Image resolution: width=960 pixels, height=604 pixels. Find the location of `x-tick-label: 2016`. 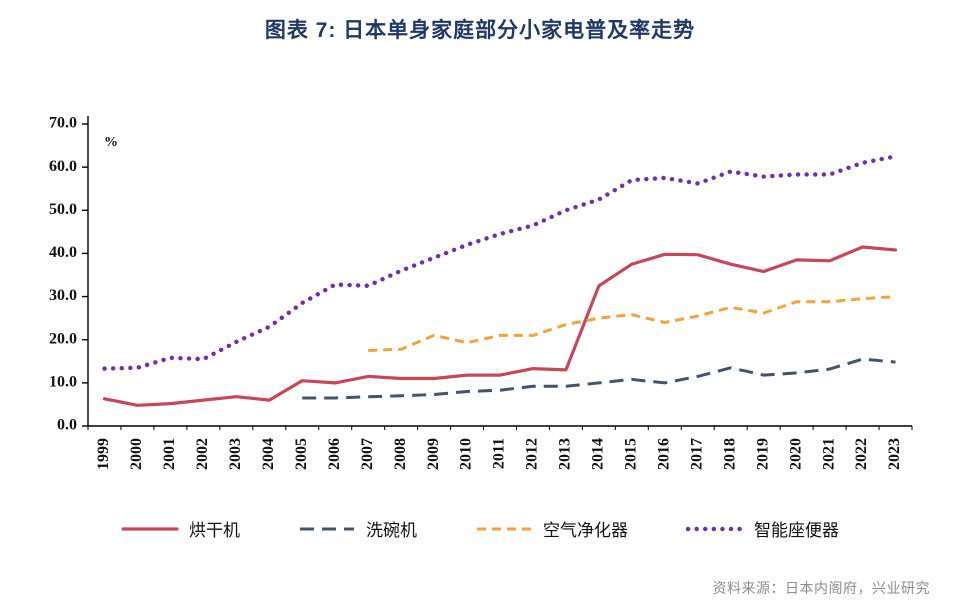

x-tick-label: 2016 is located at coordinates (663, 454).